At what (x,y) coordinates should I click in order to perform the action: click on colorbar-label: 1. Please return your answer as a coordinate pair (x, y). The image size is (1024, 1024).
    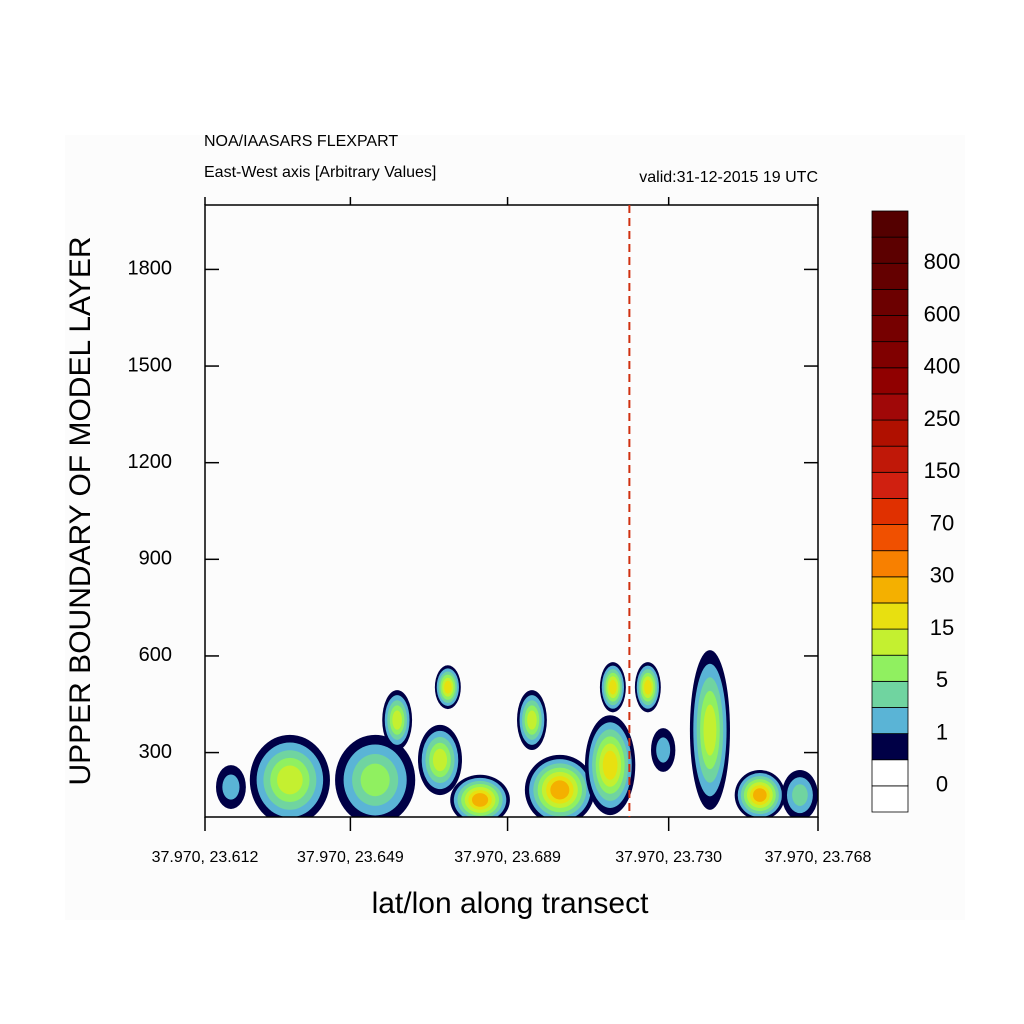
    Looking at the image, I should click on (942, 731).